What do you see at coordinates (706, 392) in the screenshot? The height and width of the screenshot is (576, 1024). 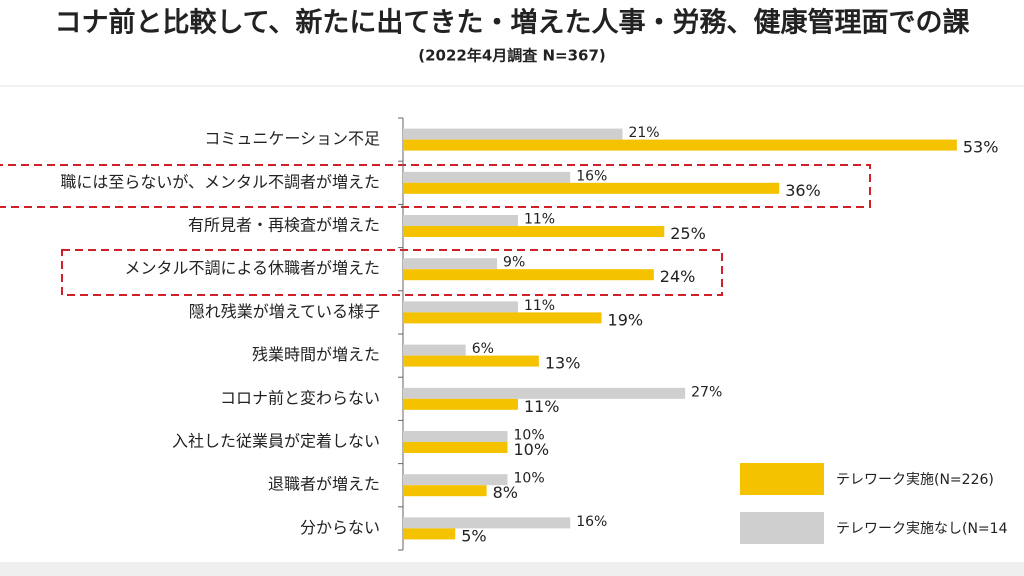 I see `value-label: 27%` at bounding box center [706, 392].